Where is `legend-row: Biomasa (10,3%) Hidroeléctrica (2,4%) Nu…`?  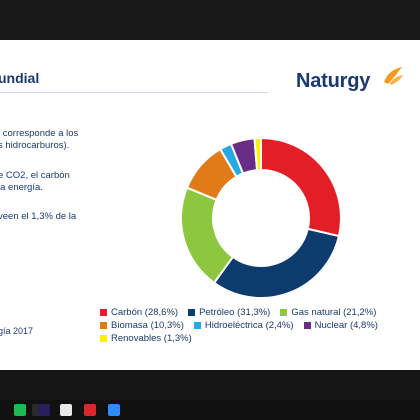
legend-row: Biomasa (10,3%) Hidroeléctrica (2,4%) Nu… is located at coordinates (259, 325).